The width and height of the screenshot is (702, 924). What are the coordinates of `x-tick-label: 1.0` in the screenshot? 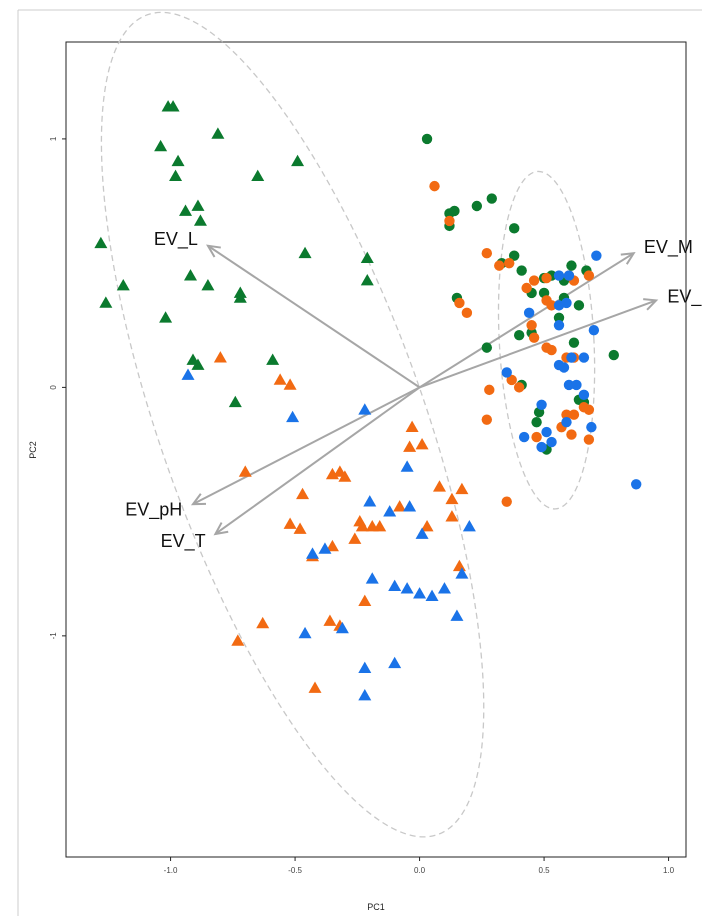 It's located at (669, 870).